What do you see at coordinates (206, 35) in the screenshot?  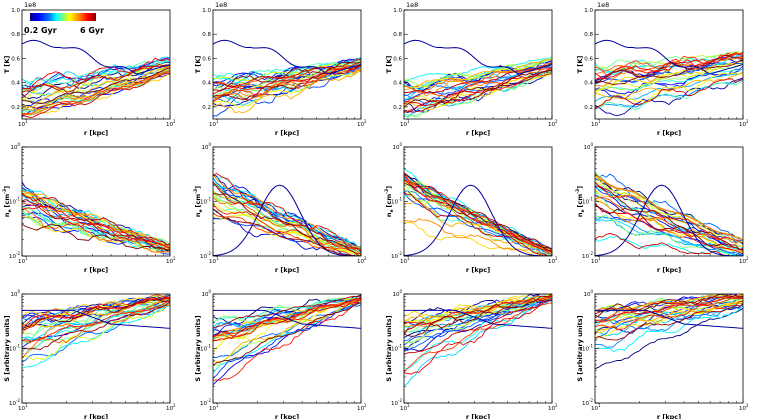 I see `y-tick-label: 0.8` at bounding box center [206, 35].